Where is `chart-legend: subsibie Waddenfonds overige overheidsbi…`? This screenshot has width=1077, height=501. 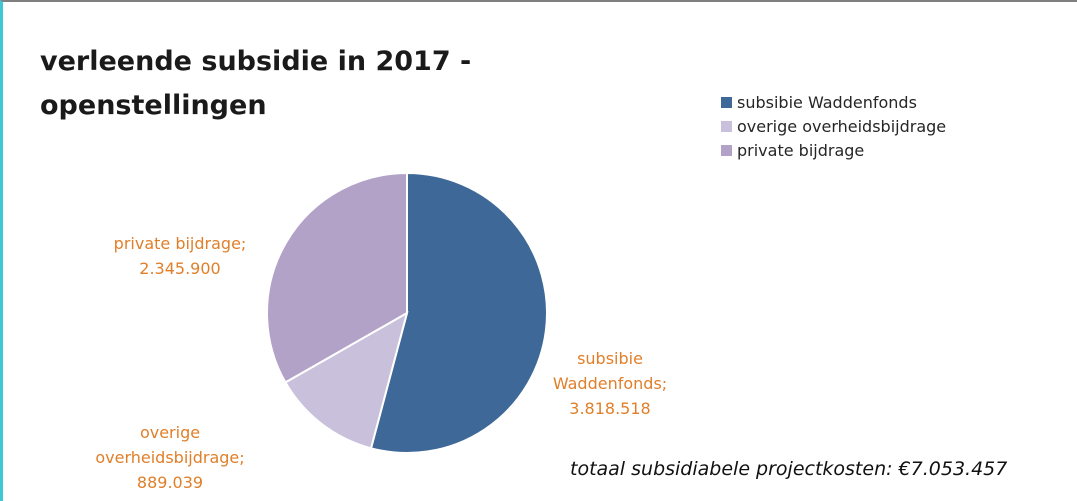
chart-legend: subsibie Waddenfonds overige overheidsbi… is located at coordinates (833, 126).